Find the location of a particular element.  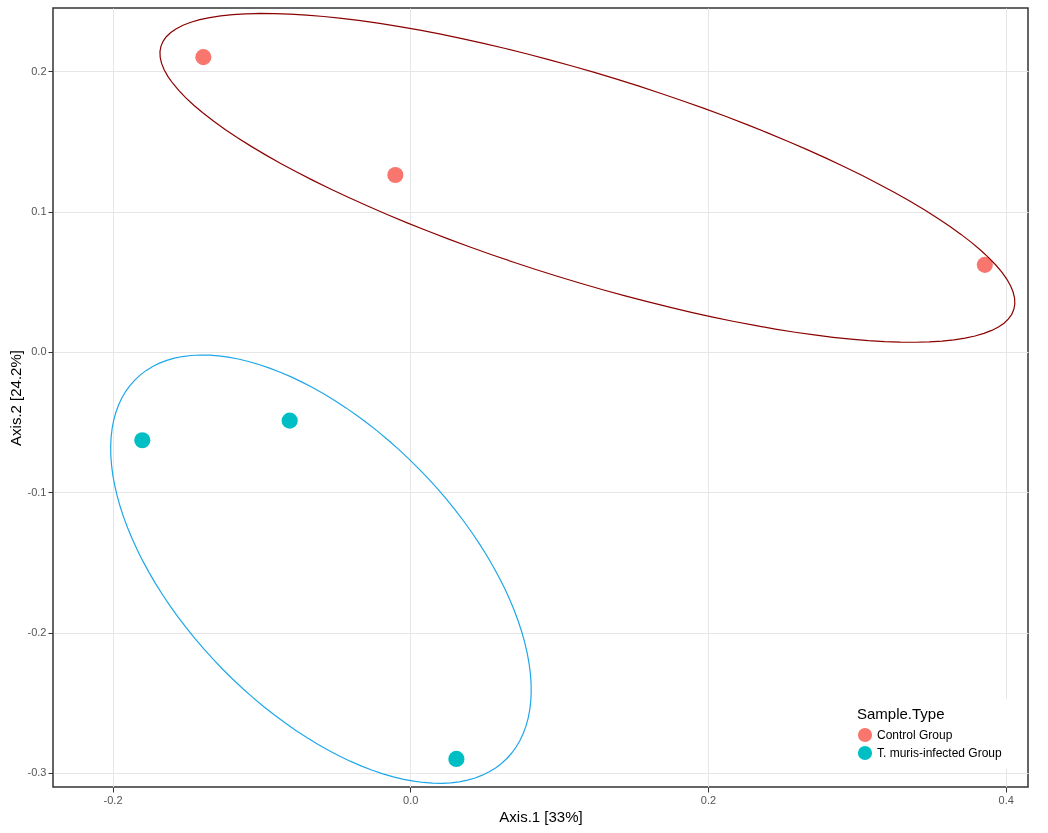

y-tick-label: 0.1 is located at coordinates (39, 211).